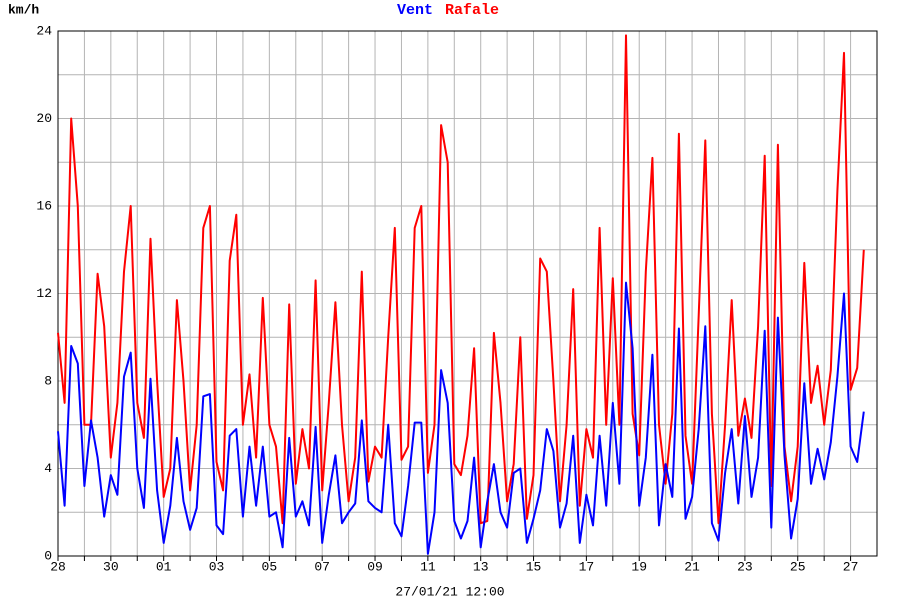 This screenshot has width=900, height=600. What do you see at coordinates (692, 566) in the screenshot?
I see `x-tick-label: 21` at bounding box center [692, 566].